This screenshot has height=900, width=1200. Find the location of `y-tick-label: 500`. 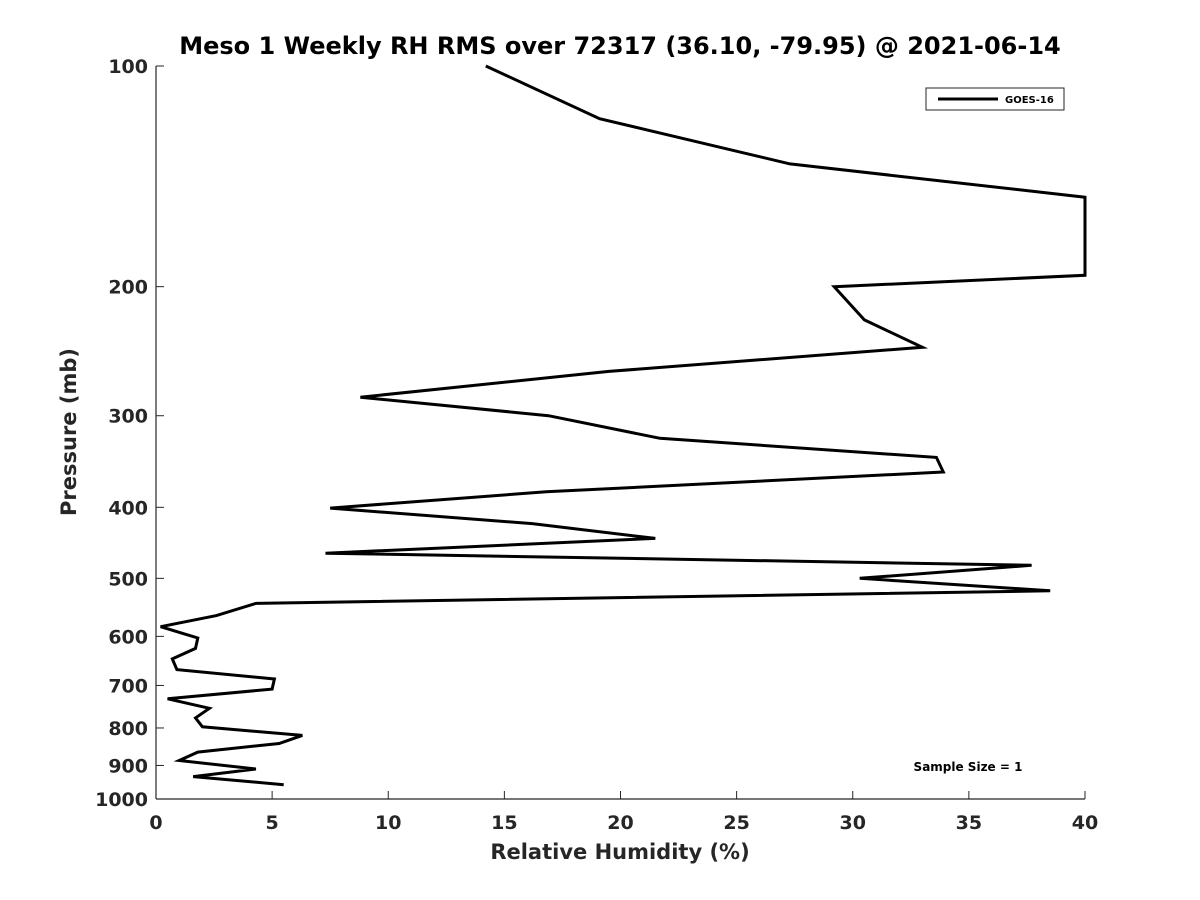

y-tick-label: 500 is located at coordinates (128, 579).